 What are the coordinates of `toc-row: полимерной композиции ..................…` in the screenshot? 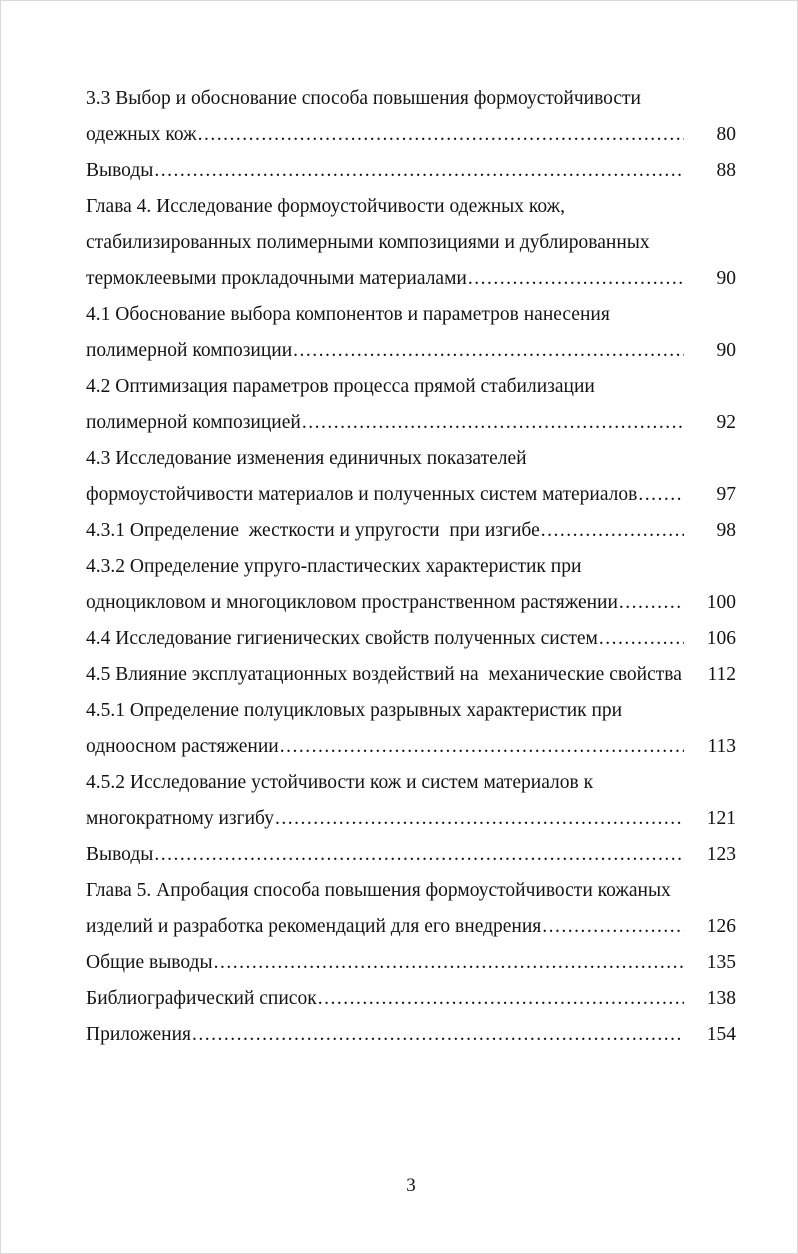 It's located at (411, 351).